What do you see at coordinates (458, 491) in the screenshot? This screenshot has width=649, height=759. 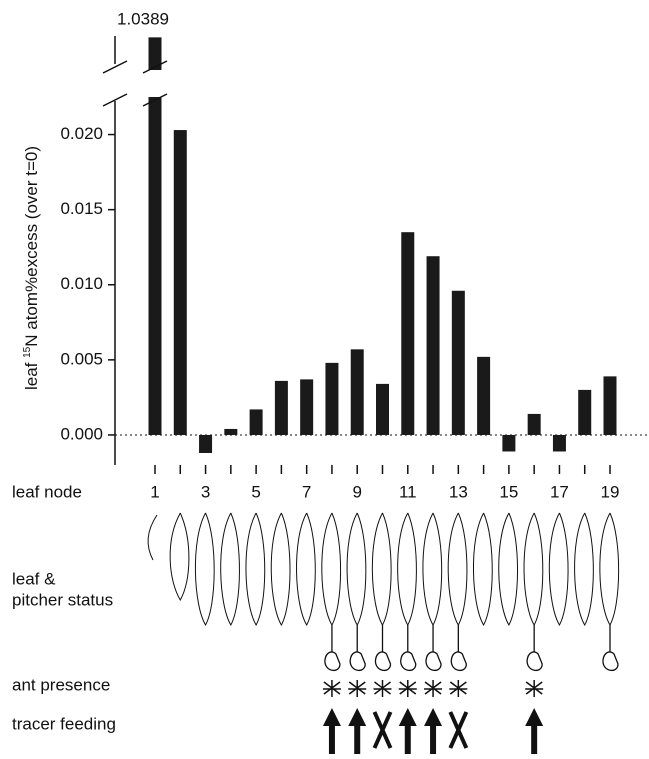 I see `x-tick-label: 13` at bounding box center [458, 491].